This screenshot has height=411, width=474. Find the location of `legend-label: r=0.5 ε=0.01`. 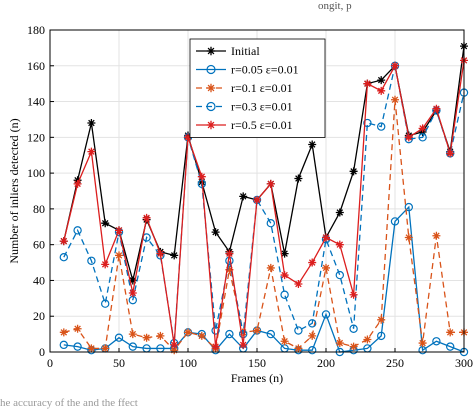

legend-label: r=0.5 ε=0.01 is located at coordinates (262, 125).